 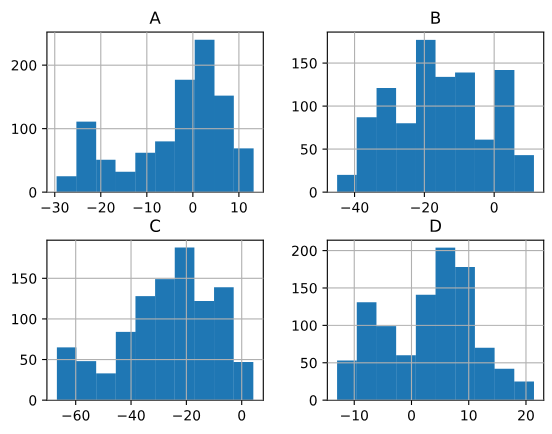 I want to click on chart-title: C, so click(x=155, y=225).